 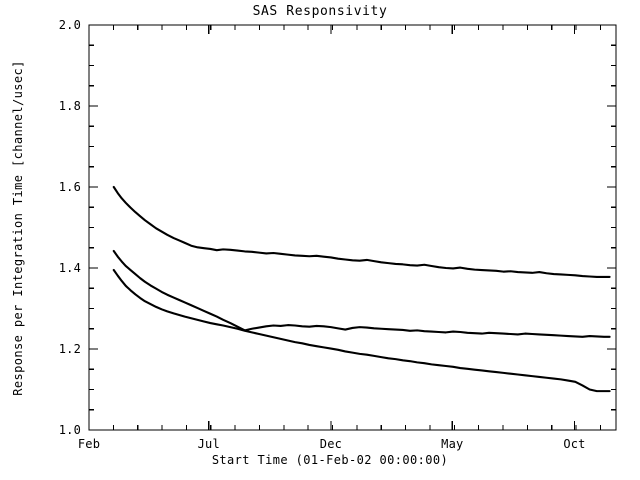 I want to click on x-tick-label: Jul, so click(x=209, y=444).